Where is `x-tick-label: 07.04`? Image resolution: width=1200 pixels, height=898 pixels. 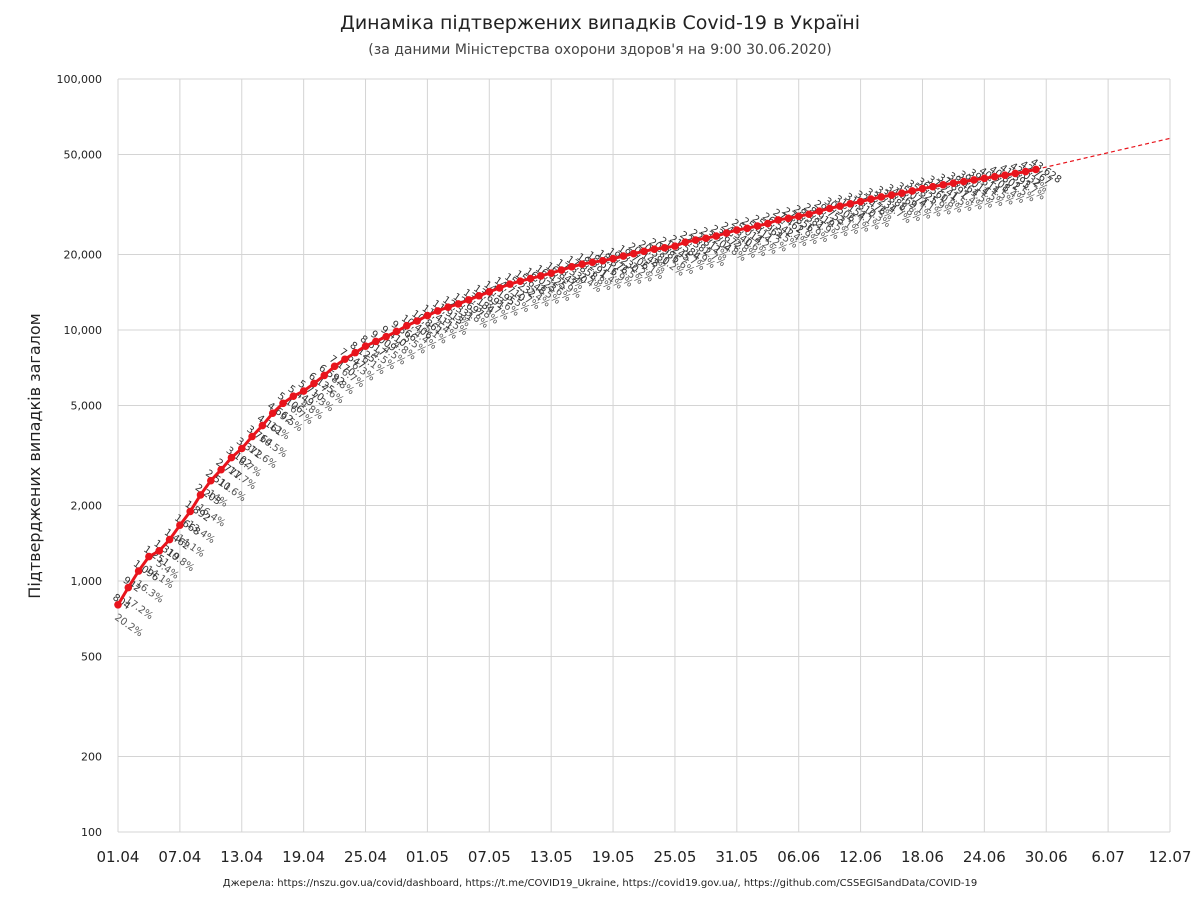
x-tick-label: 07.04 is located at coordinates (179, 857).